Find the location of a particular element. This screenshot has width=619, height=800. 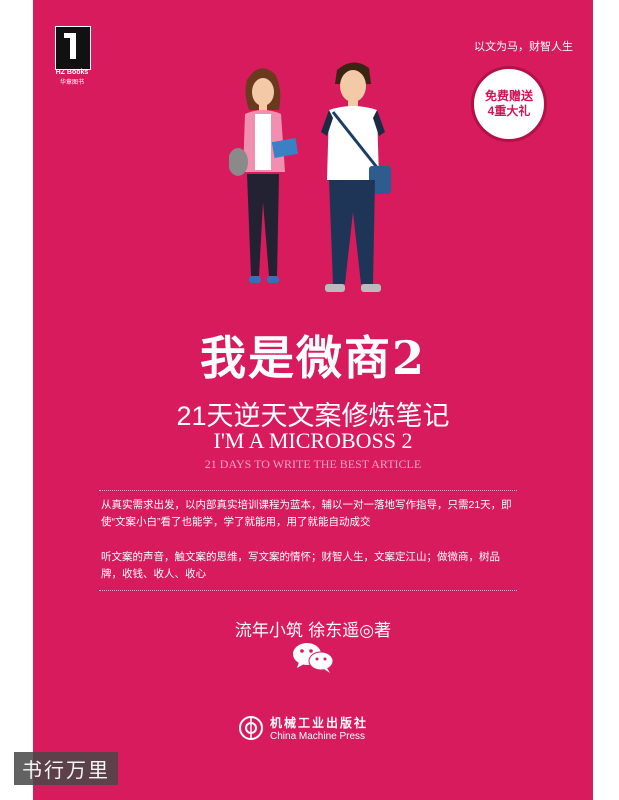

hz-books-logo is located at coordinates (73, 48).